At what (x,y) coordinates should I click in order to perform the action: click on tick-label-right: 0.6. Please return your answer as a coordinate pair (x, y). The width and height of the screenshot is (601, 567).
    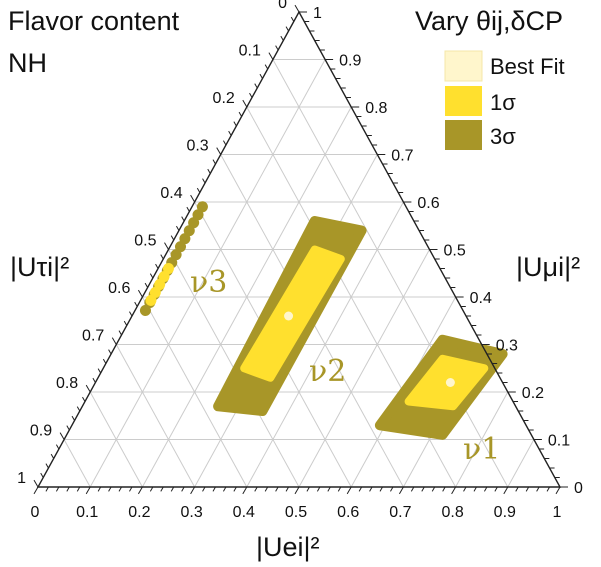
    Looking at the image, I should click on (428, 203).